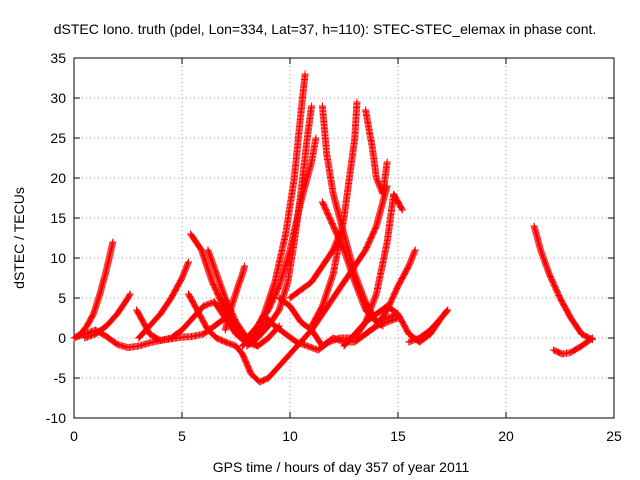  I want to click on x-tick-label: 10, so click(290, 436).